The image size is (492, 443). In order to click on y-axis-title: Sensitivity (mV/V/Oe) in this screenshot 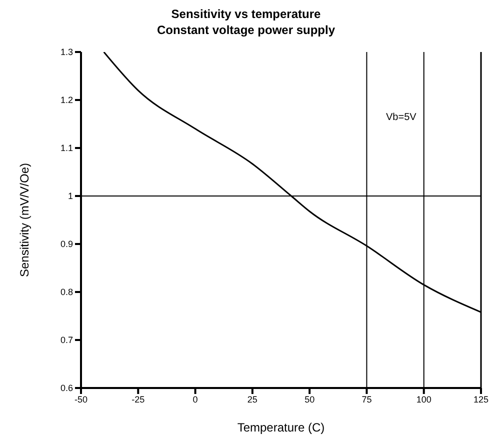, I will do `click(24, 220)`.